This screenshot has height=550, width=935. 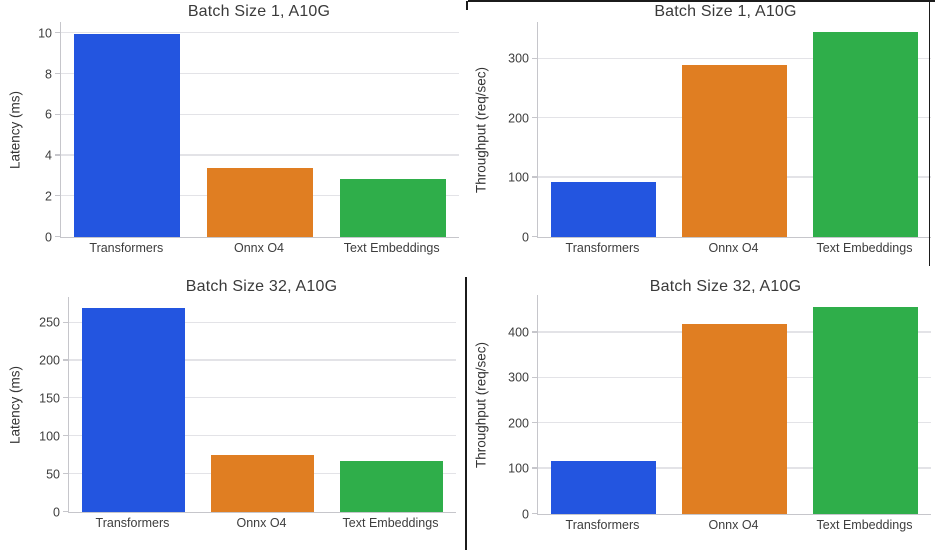 I want to click on y-tick-label: 2, so click(x=48, y=196).